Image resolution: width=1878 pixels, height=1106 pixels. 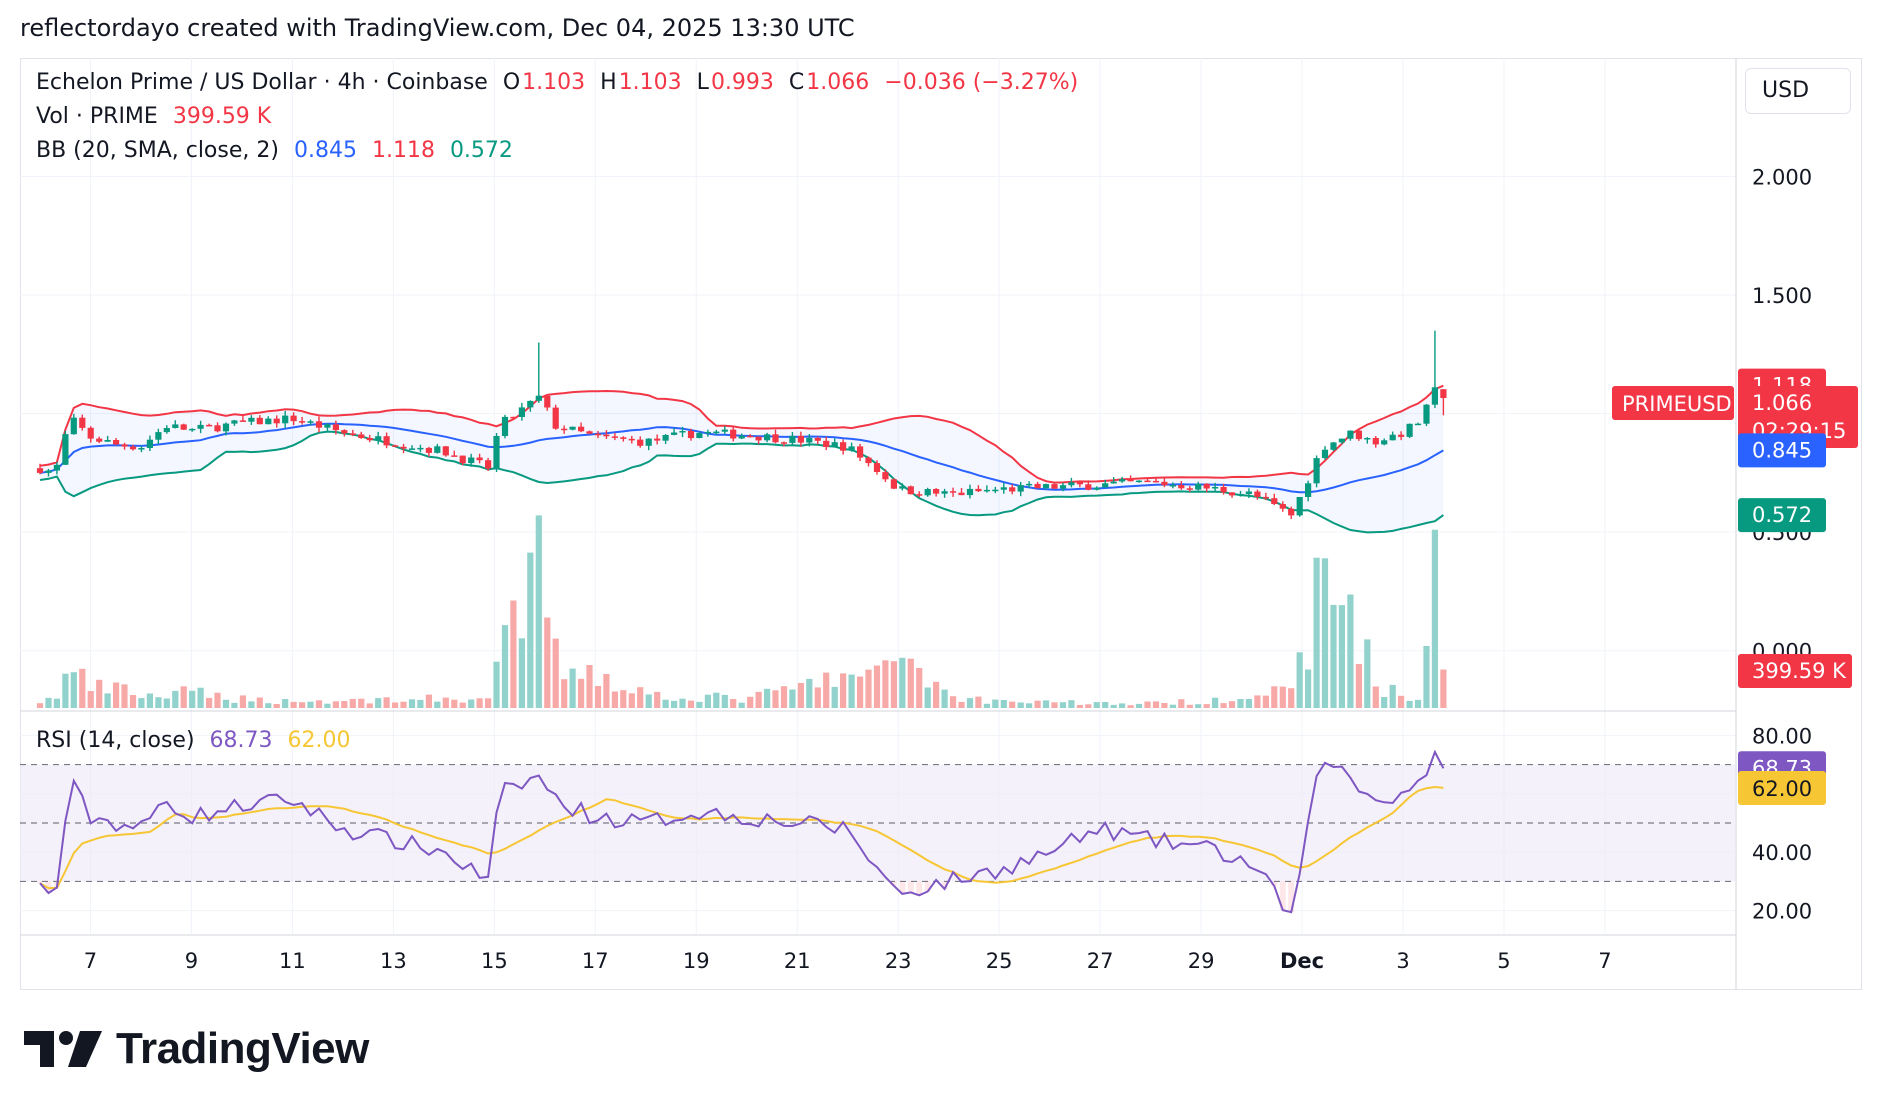 I want to click on symbol-label-bg, so click(x=1673, y=403).